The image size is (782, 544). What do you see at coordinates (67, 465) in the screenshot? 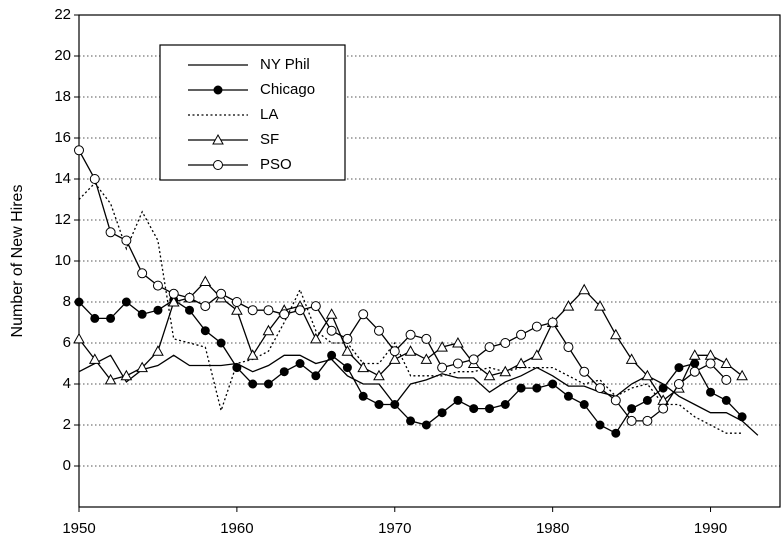
I see `y-tick-label: 0` at bounding box center [67, 465].